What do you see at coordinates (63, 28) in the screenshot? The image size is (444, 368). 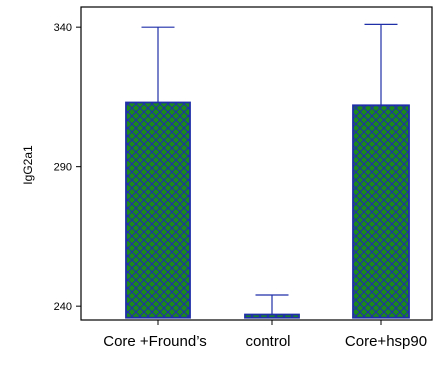 I see `y-tick-label: 340` at bounding box center [63, 28].